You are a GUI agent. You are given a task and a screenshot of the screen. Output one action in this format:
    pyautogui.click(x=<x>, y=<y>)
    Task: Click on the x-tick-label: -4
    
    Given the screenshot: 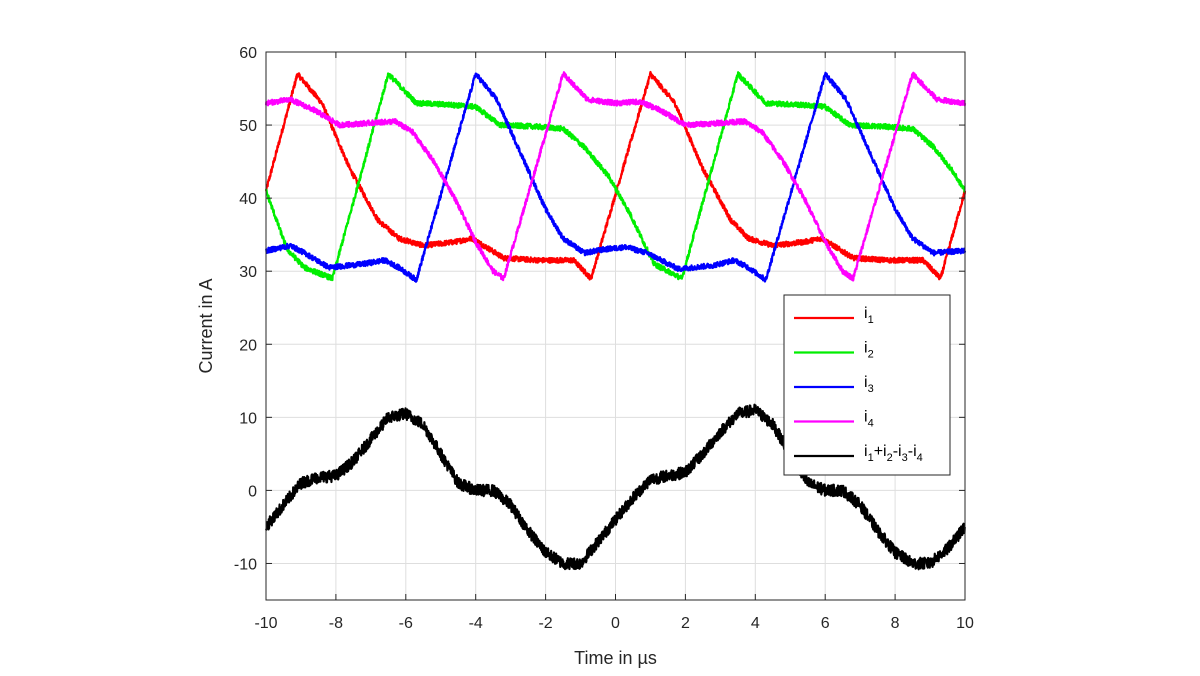 What is the action you would take?
    pyautogui.click(x=476, y=623)
    